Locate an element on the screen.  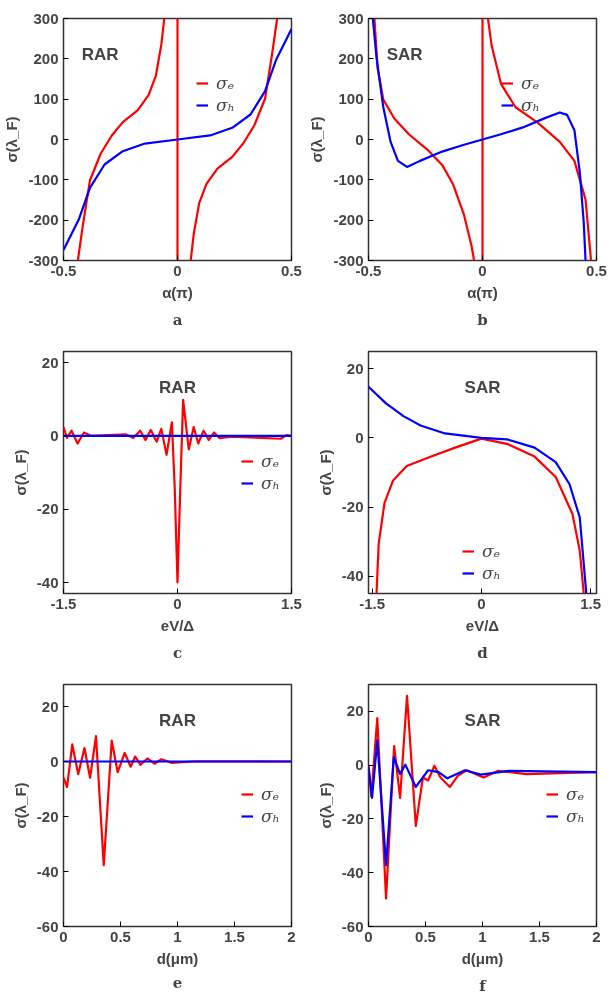
text: f is located at coordinates (483, 985).